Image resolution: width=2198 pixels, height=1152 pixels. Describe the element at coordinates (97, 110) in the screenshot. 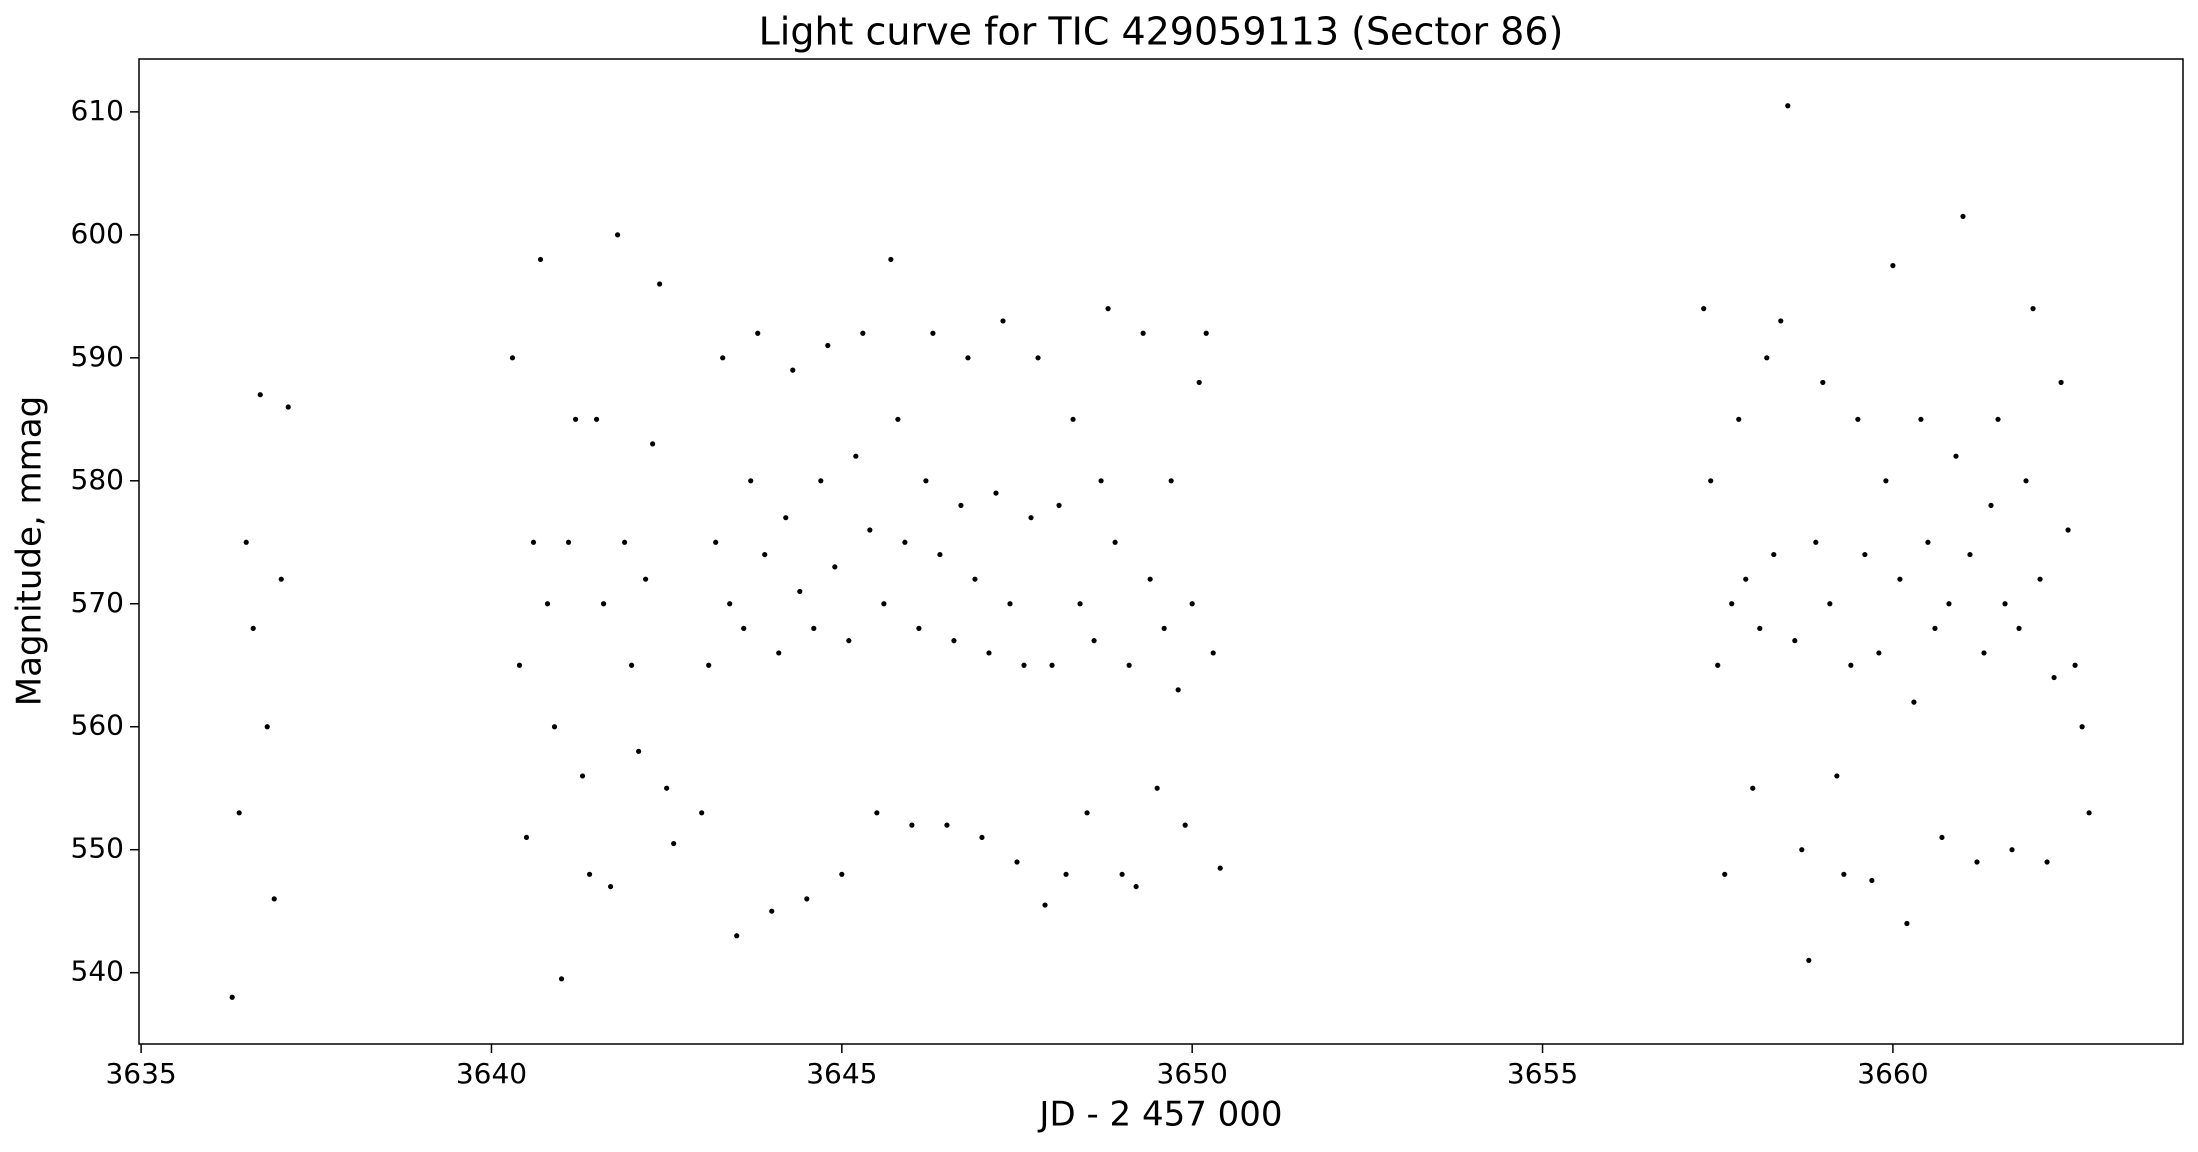

I see `y-tick-label: 610` at that location.